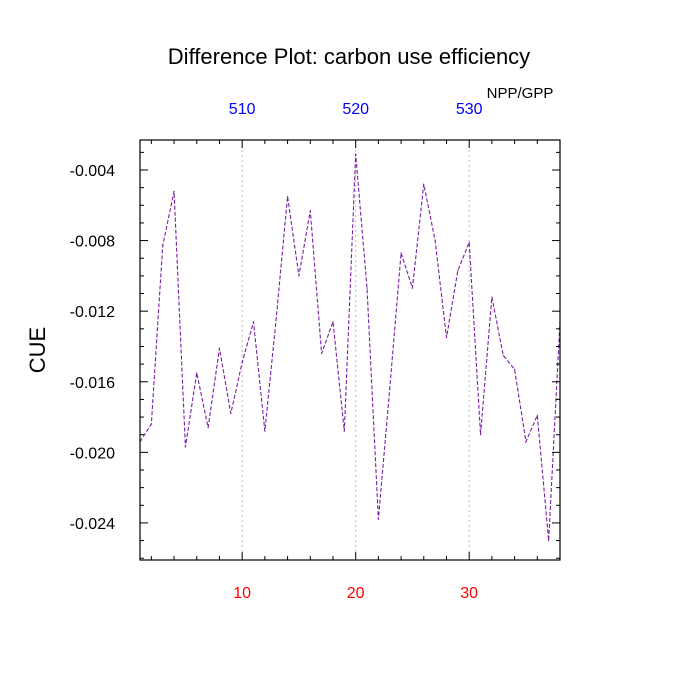  What do you see at coordinates (92, 453) in the screenshot?
I see `y-tick-label: -0.020` at bounding box center [92, 453].